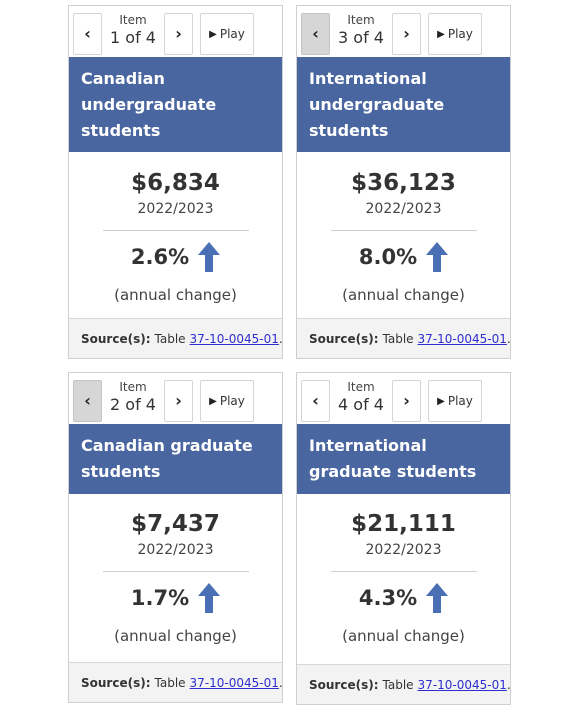 The image size is (579, 725). Describe the element at coordinates (160, 257) in the screenshot. I see `annual-change-value: 2.6%` at that location.